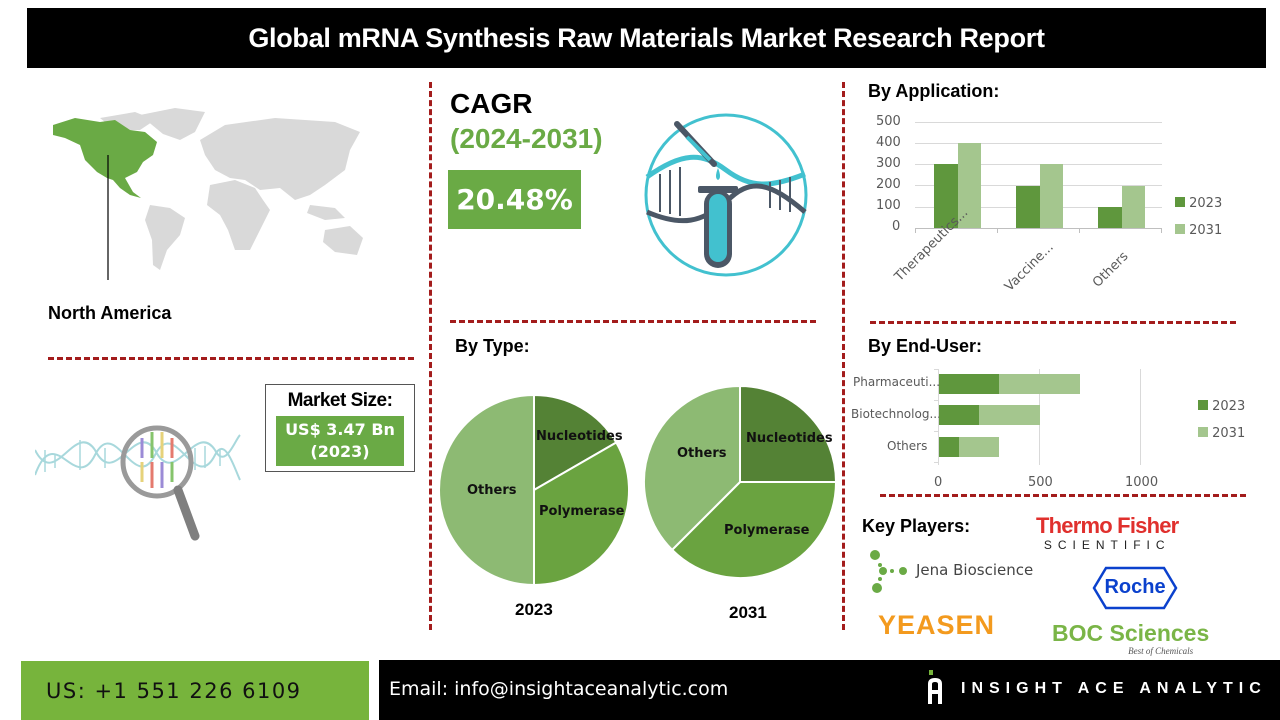  I want to click on bar-biotech-2031, so click(1009, 415).